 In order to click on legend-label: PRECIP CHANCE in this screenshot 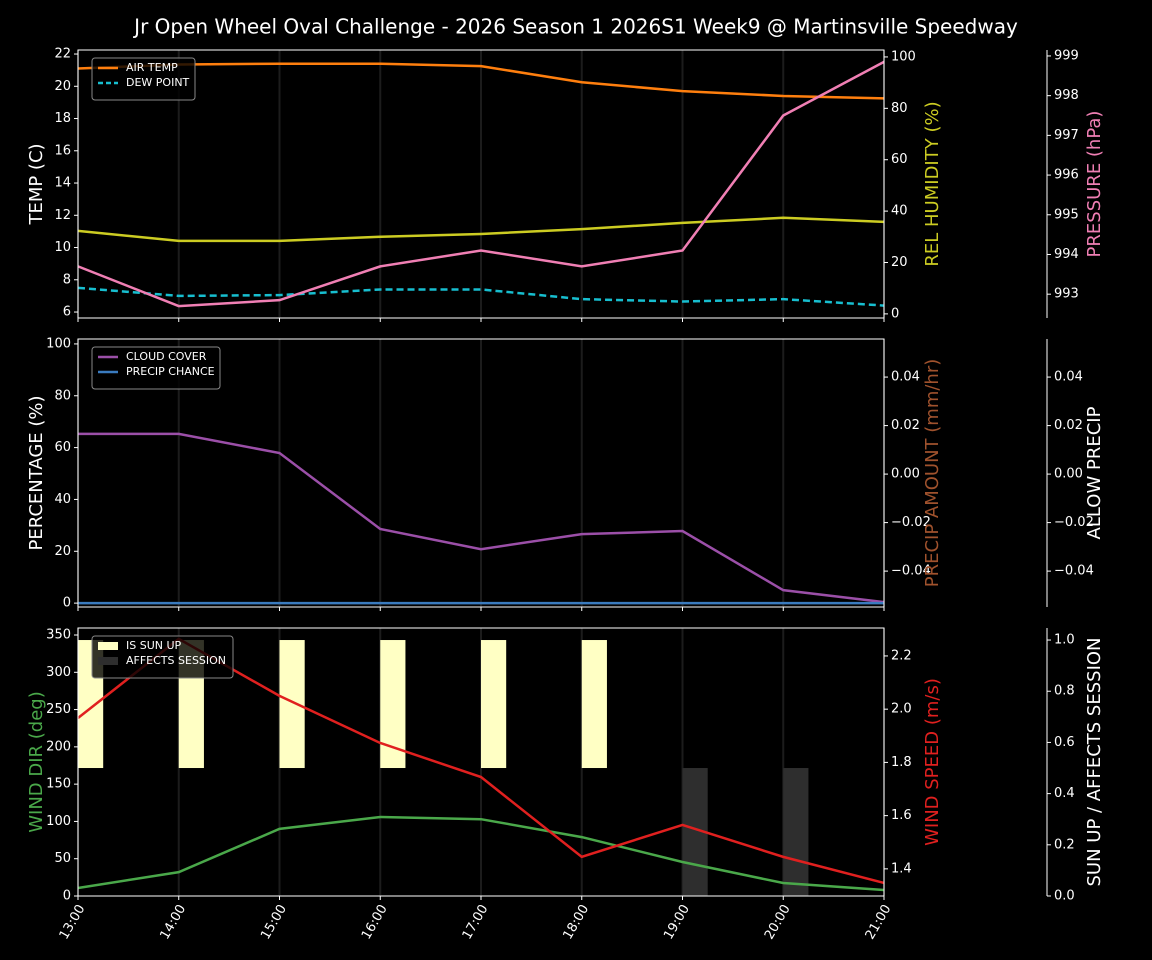, I will do `click(170, 371)`.